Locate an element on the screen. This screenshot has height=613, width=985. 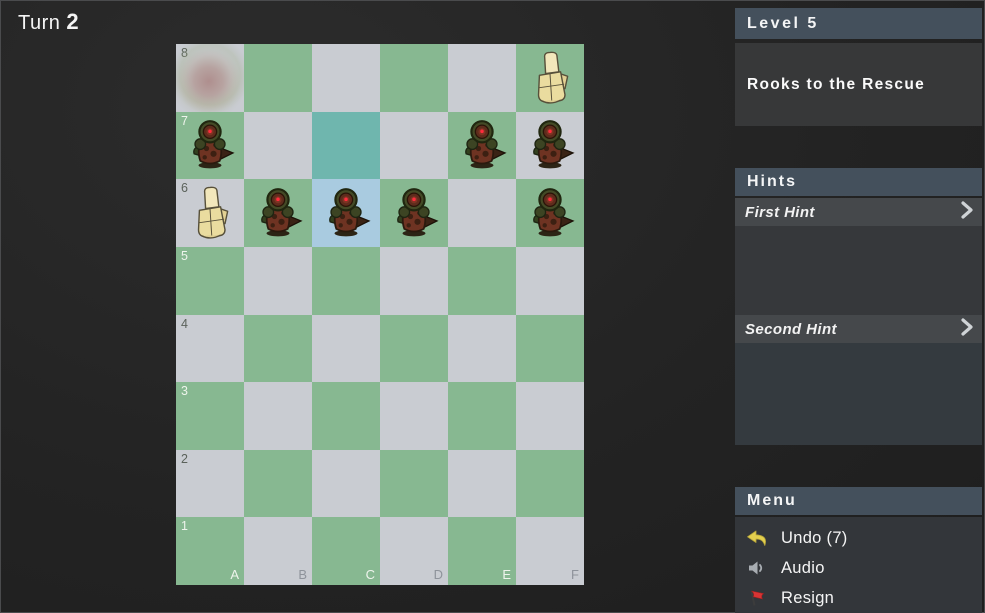
square-C2 is located at coordinates (346, 483).